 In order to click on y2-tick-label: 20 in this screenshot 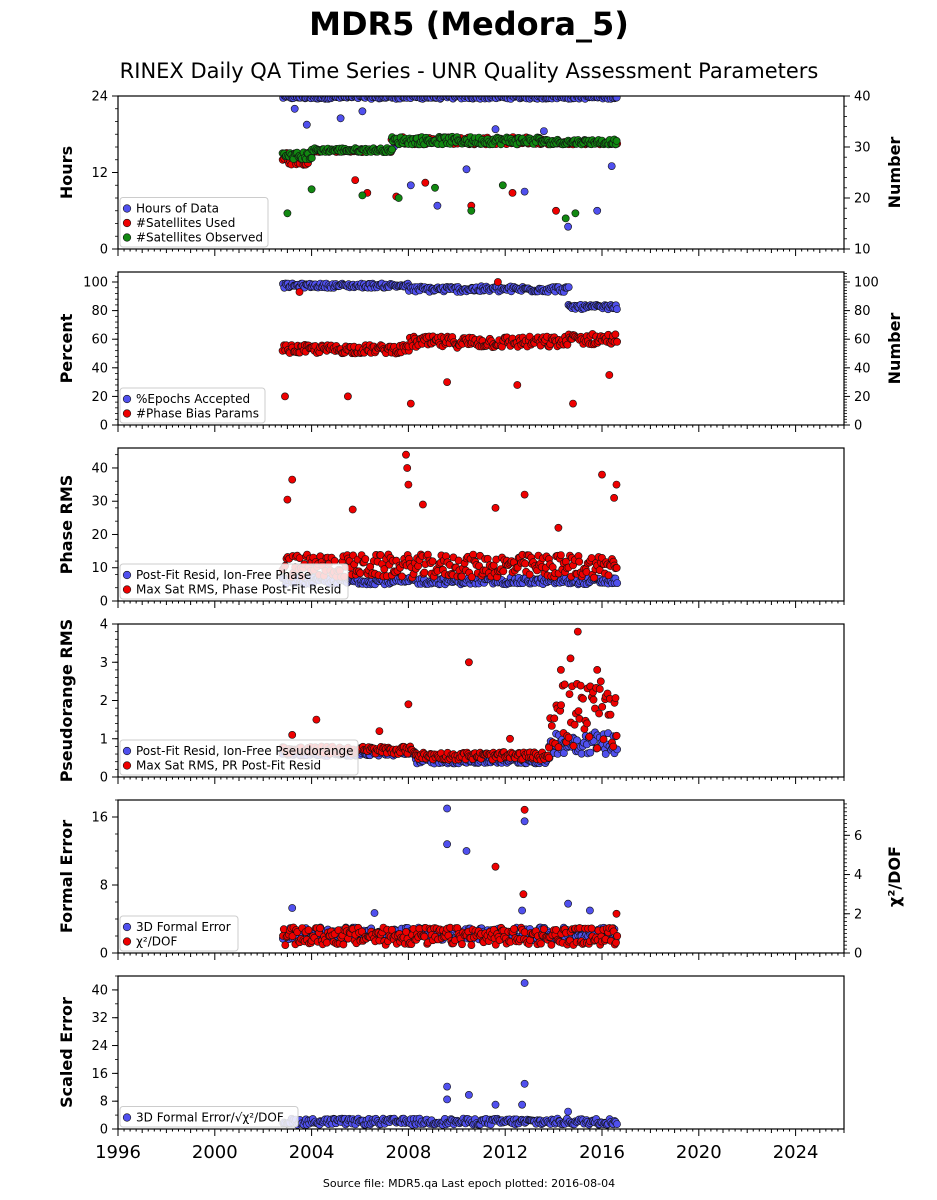, I will do `click(862, 397)`.